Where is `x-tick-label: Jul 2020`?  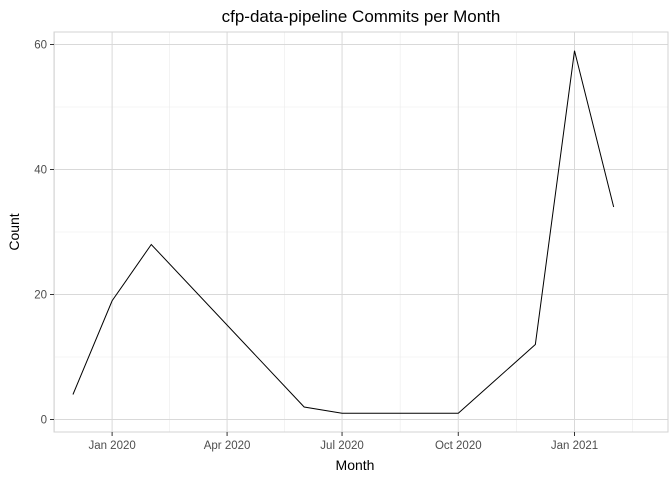
x-tick-label: Jul 2020 is located at coordinates (341, 446).